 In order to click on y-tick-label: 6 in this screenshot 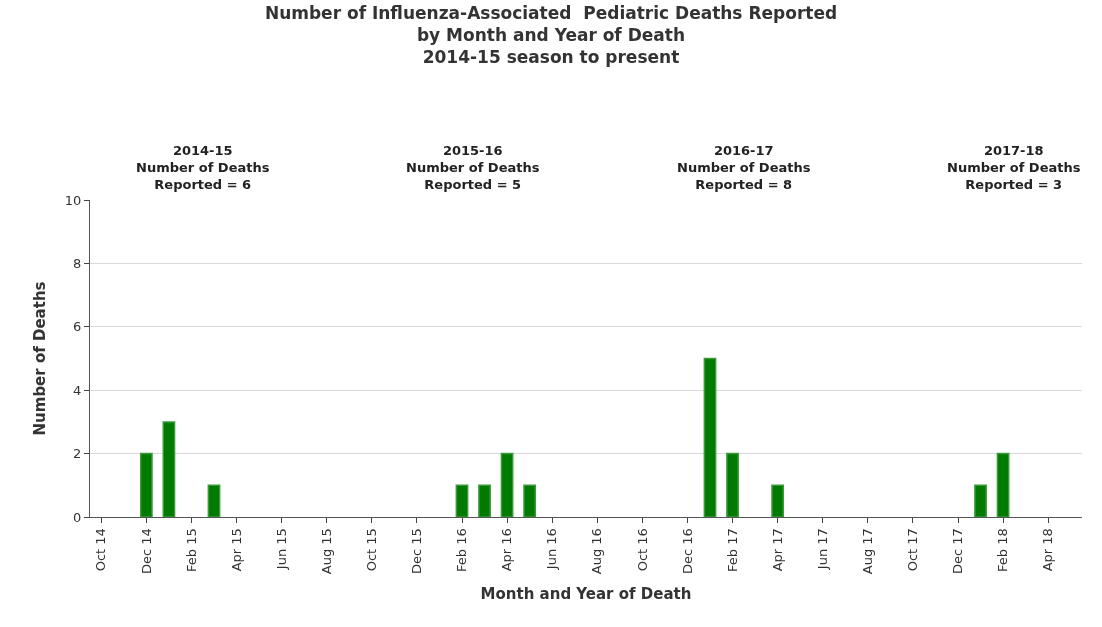, I will do `click(77, 327)`.